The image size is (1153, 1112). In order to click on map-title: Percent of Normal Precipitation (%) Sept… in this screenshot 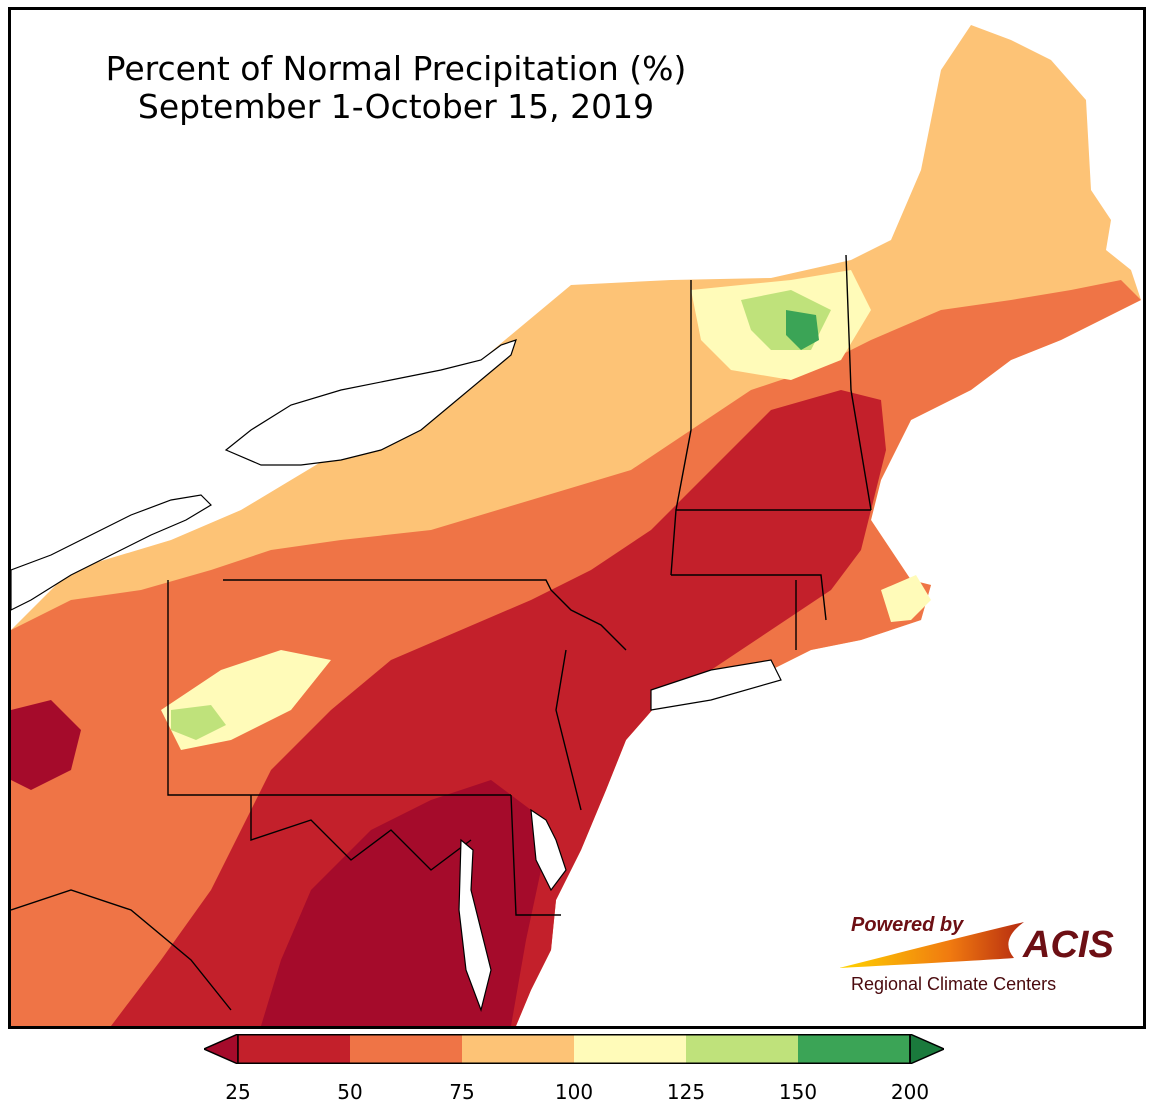, I will do `click(396, 88)`.